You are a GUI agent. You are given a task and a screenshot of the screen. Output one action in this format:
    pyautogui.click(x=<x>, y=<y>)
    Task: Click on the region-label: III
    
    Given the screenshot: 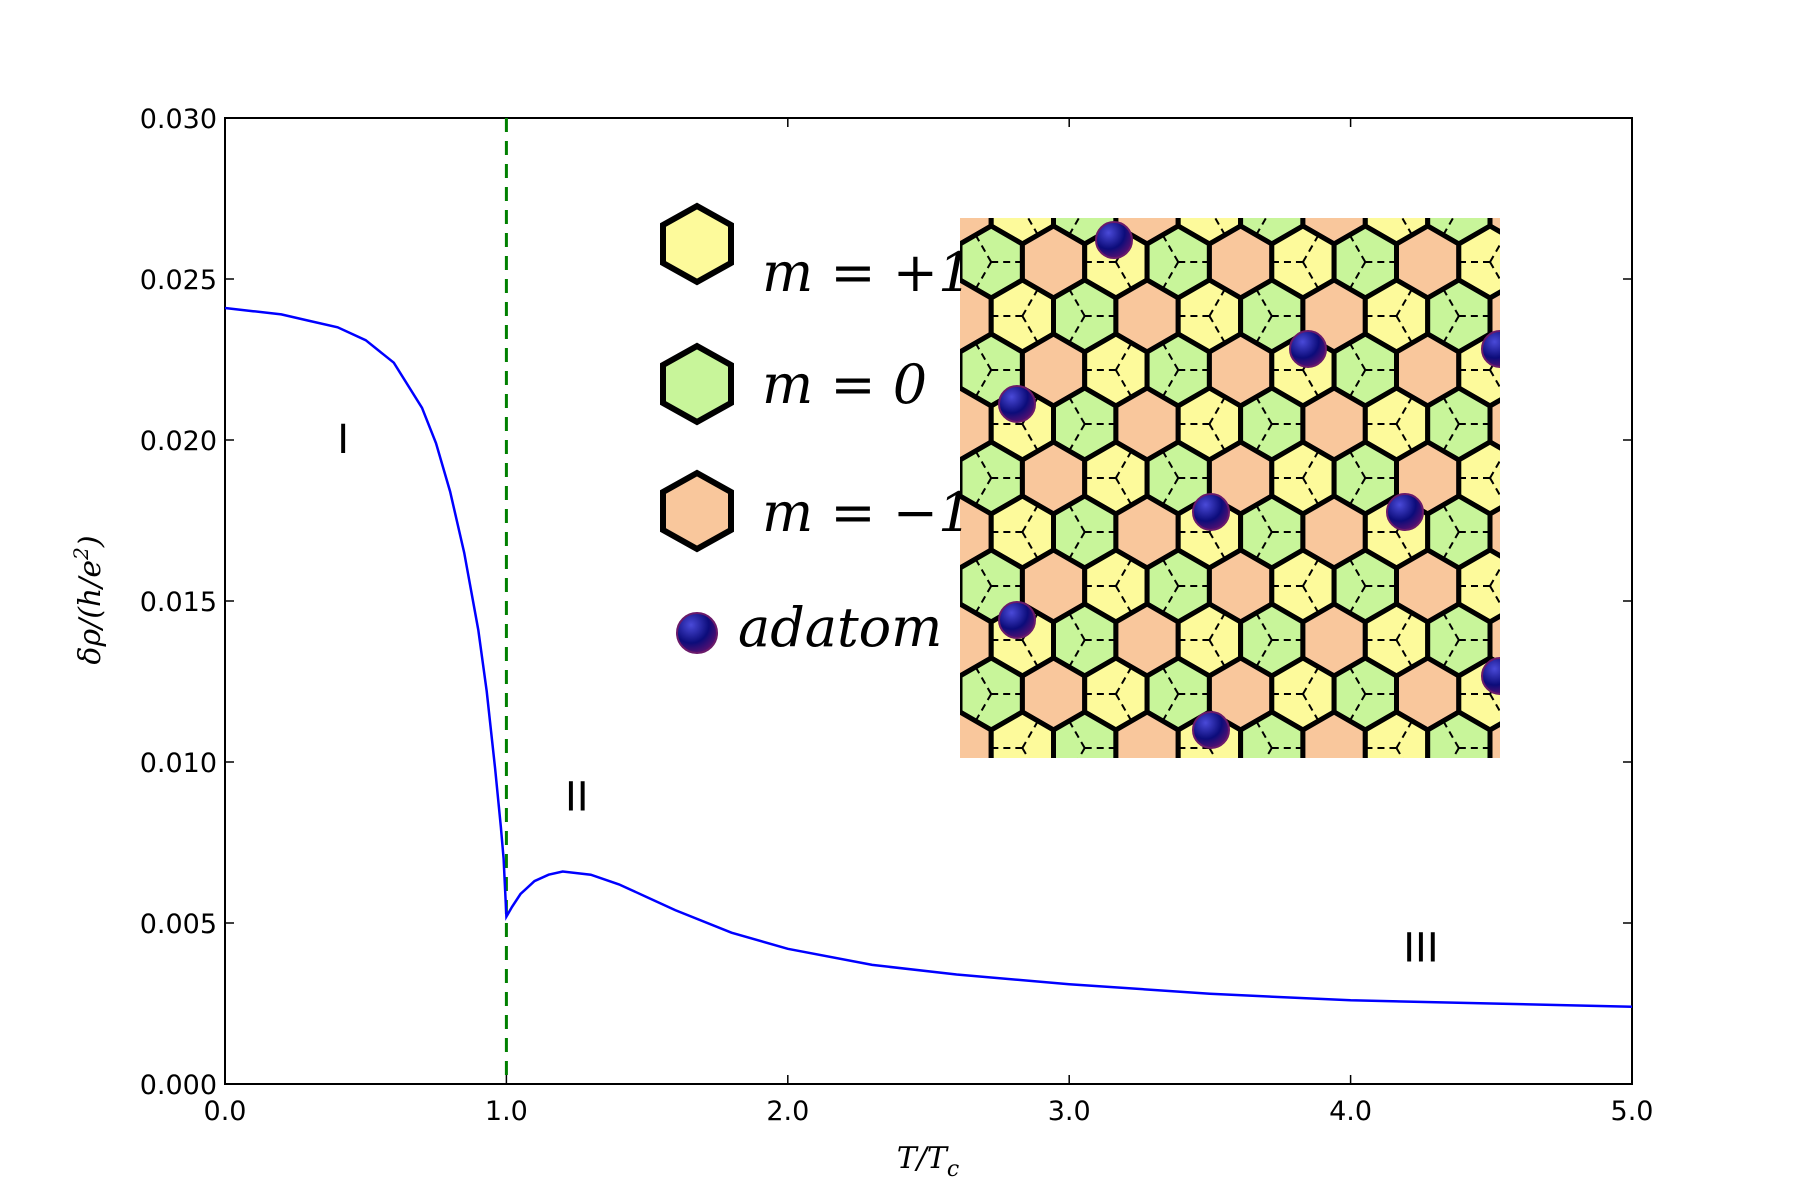 What is the action you would take?
    pyautogui.click(x=1420, y=949)
    